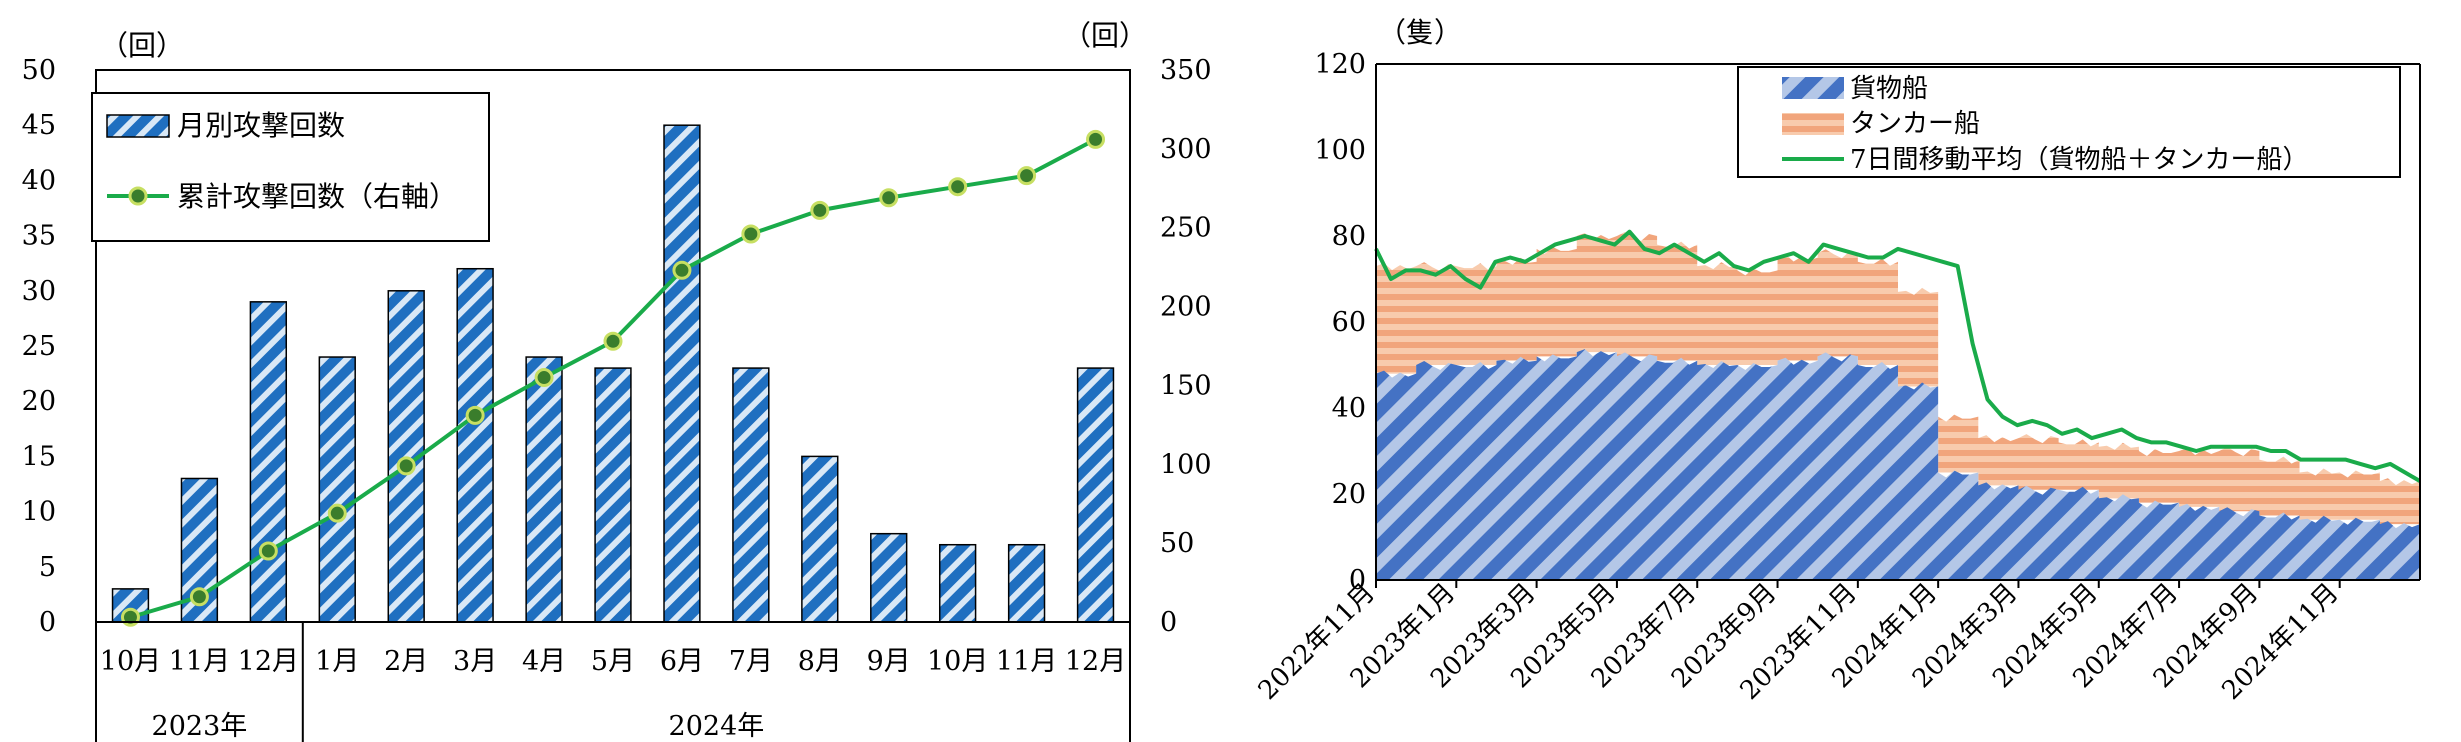  Describe the element at coordinates (475, 661) in the screenshot. I see `x-tick-label: 3月` at that location.